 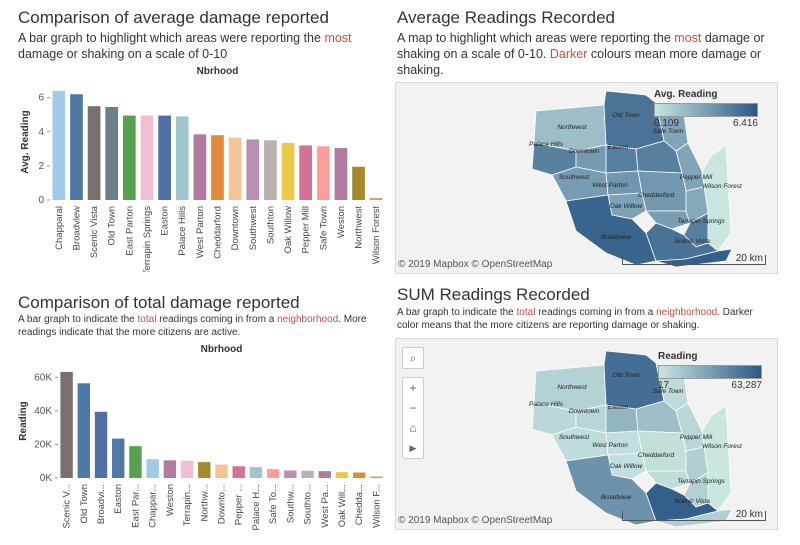 What do you see at coordinates (678, 356) in the screenshot?
I see `sum-legend-title: Reading` at bounding box center [678, 356].